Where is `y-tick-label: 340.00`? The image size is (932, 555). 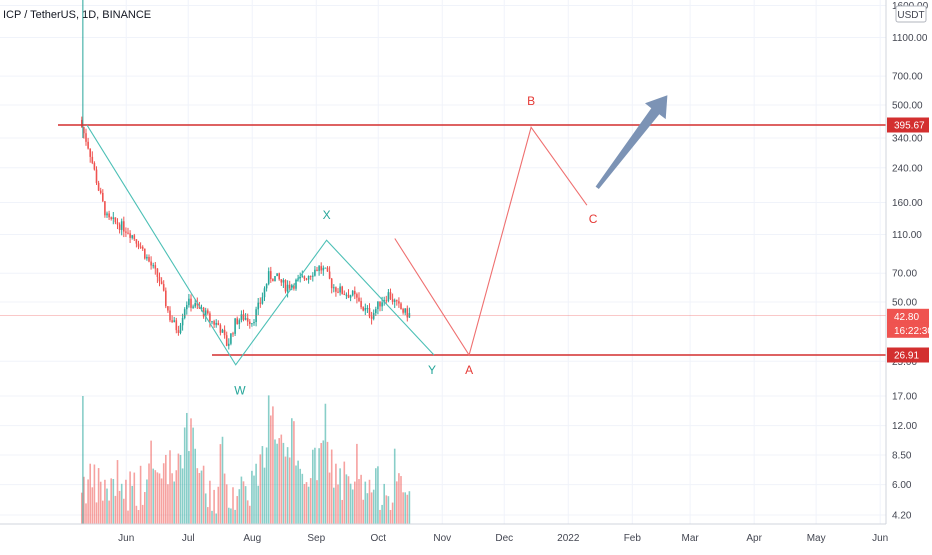 y-tick-label: 340.00 is located at coordinates (907, 138).